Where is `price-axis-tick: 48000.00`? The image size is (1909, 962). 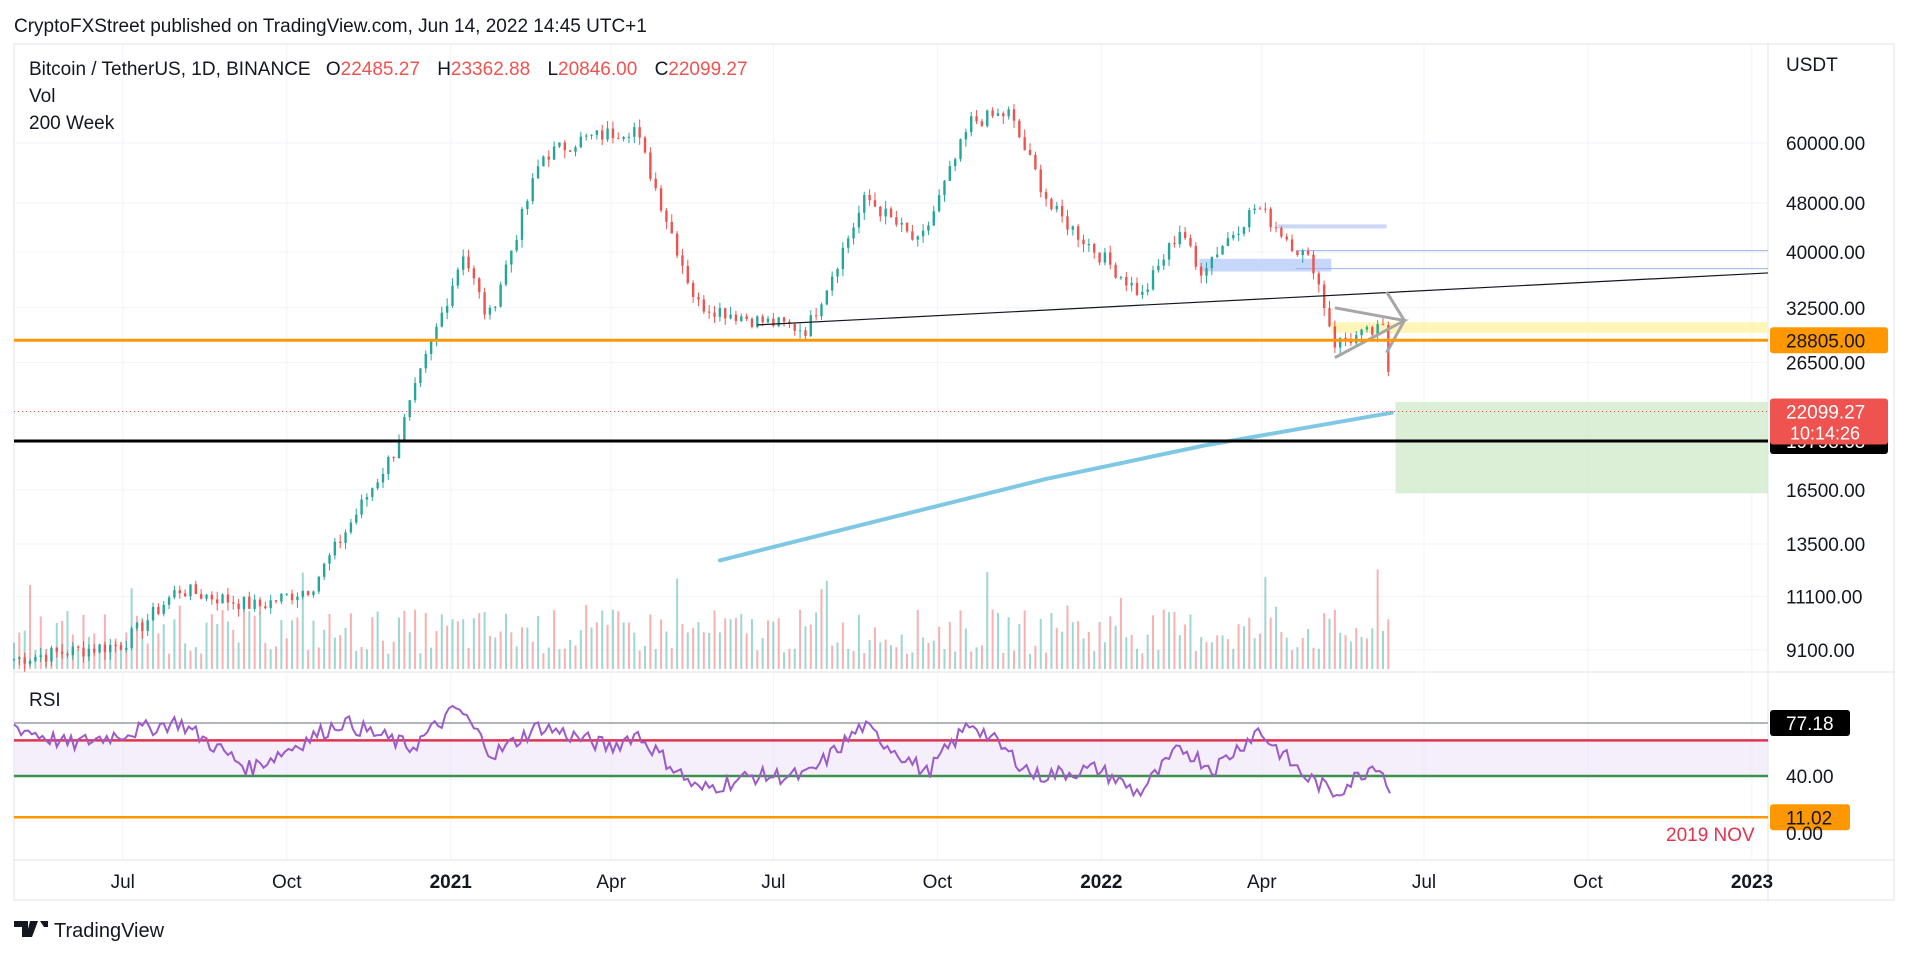 price-axis-tick: 48000.00 is located at coordinates (1825, 204).